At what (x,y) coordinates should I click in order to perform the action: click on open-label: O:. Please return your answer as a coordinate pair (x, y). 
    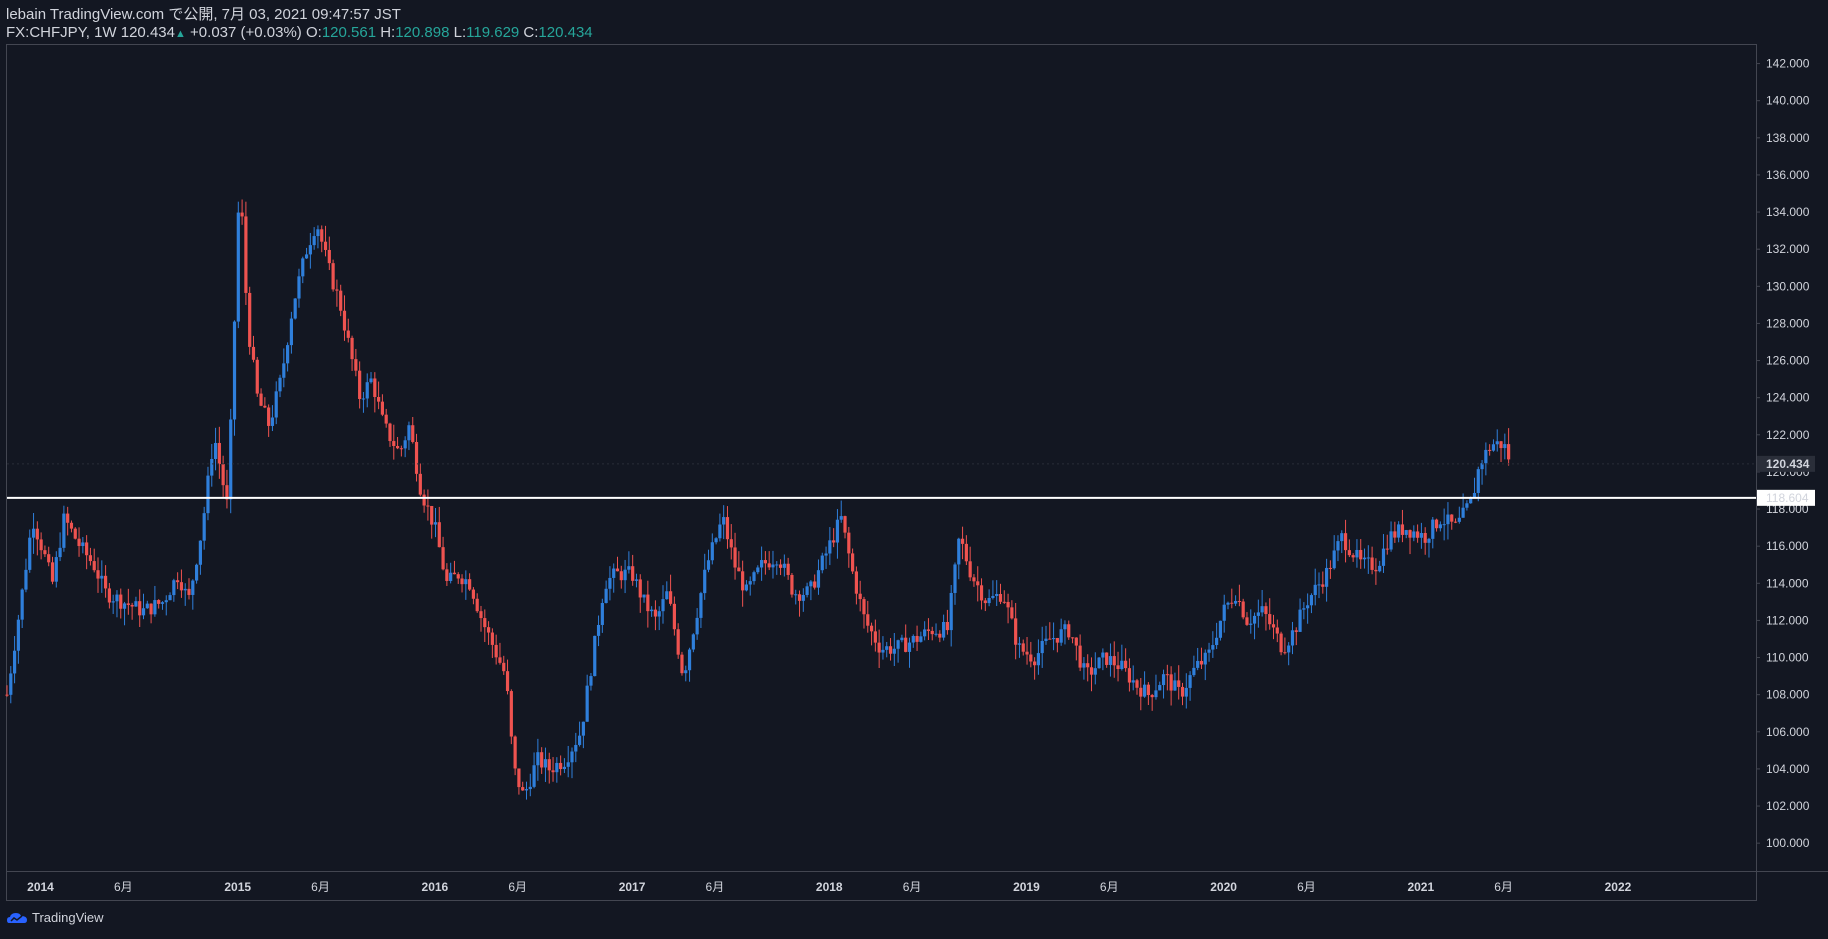
    Looking at the image, I should click on (313, 32).